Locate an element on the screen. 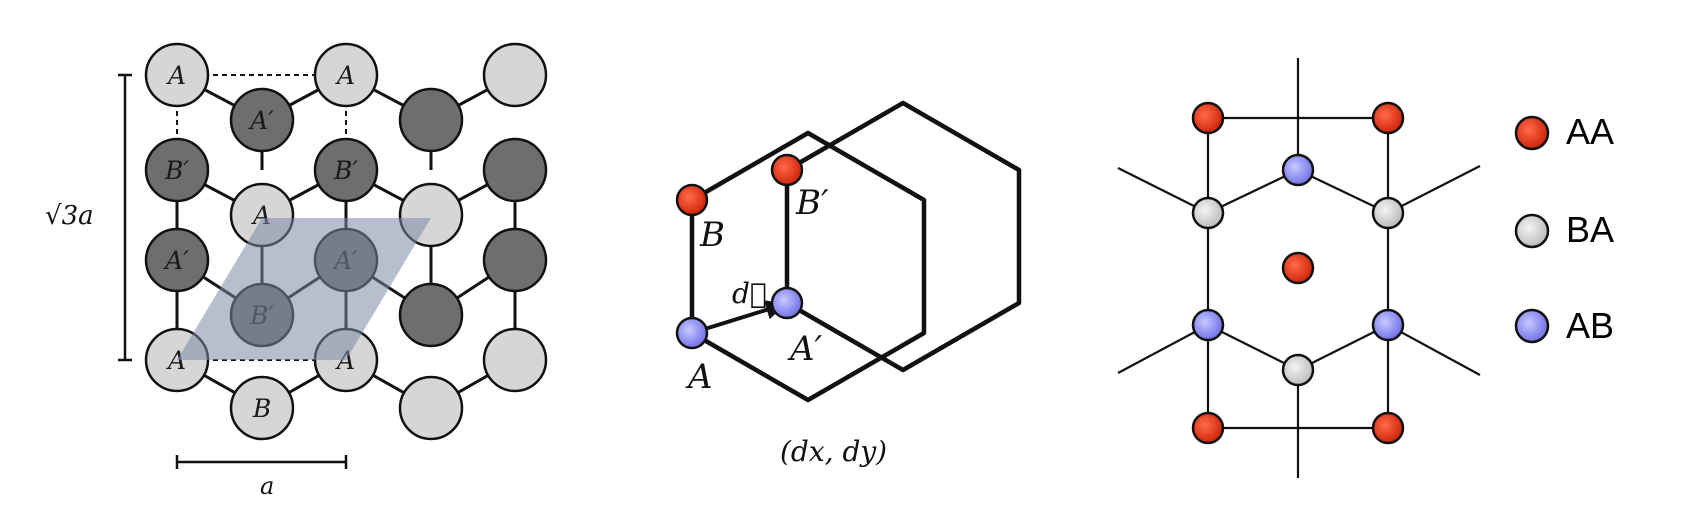 Image resolution: width=1697 pixels, height=519 pixels. legend: AA BA AB is located at coordinates (1564, 228).